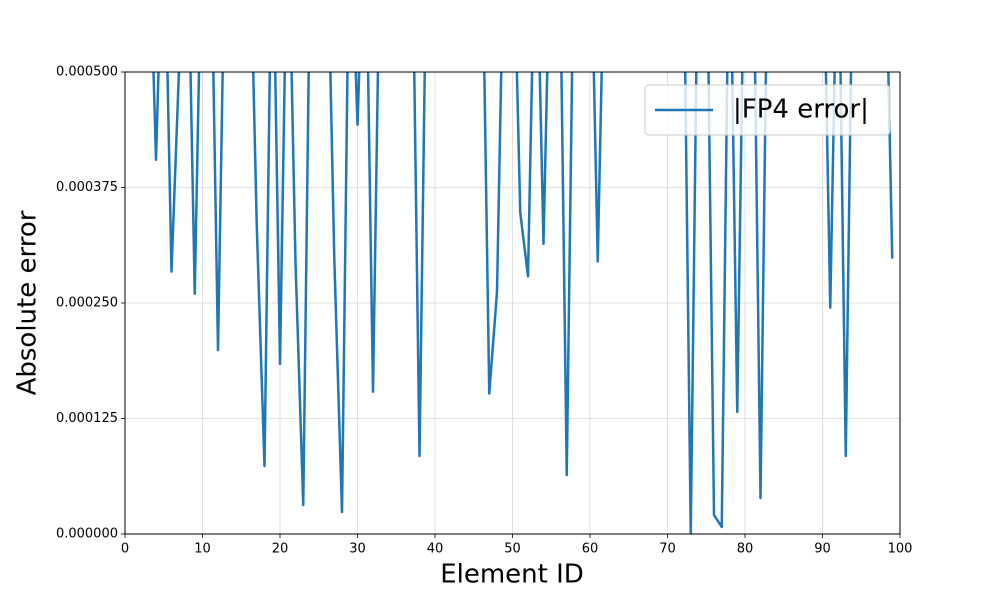  What do you see at coordinates (125, 549) in the screenshot?
I see `x-tick-label: 0` at bounding box center [125, 549].